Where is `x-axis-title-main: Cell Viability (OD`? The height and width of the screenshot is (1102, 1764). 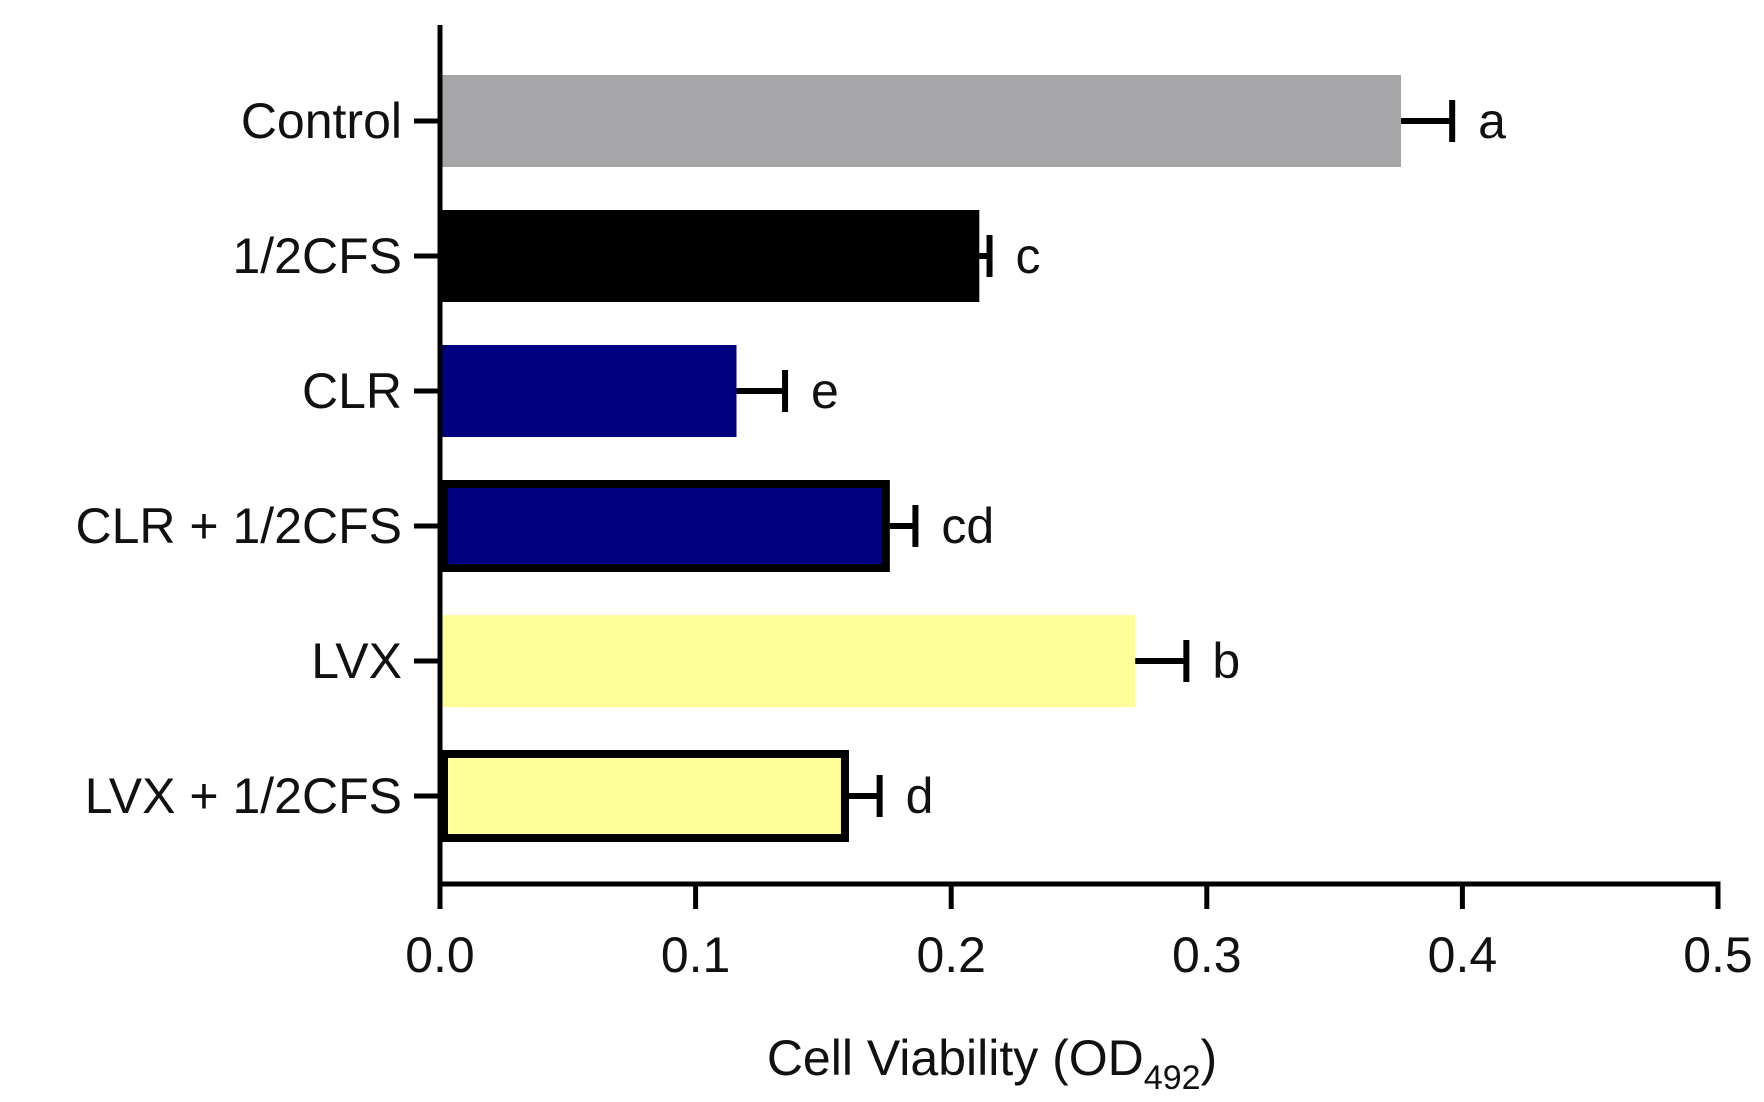 x-axis-title-main: Cell Viability (OD is located at coordinates (955, 1058).